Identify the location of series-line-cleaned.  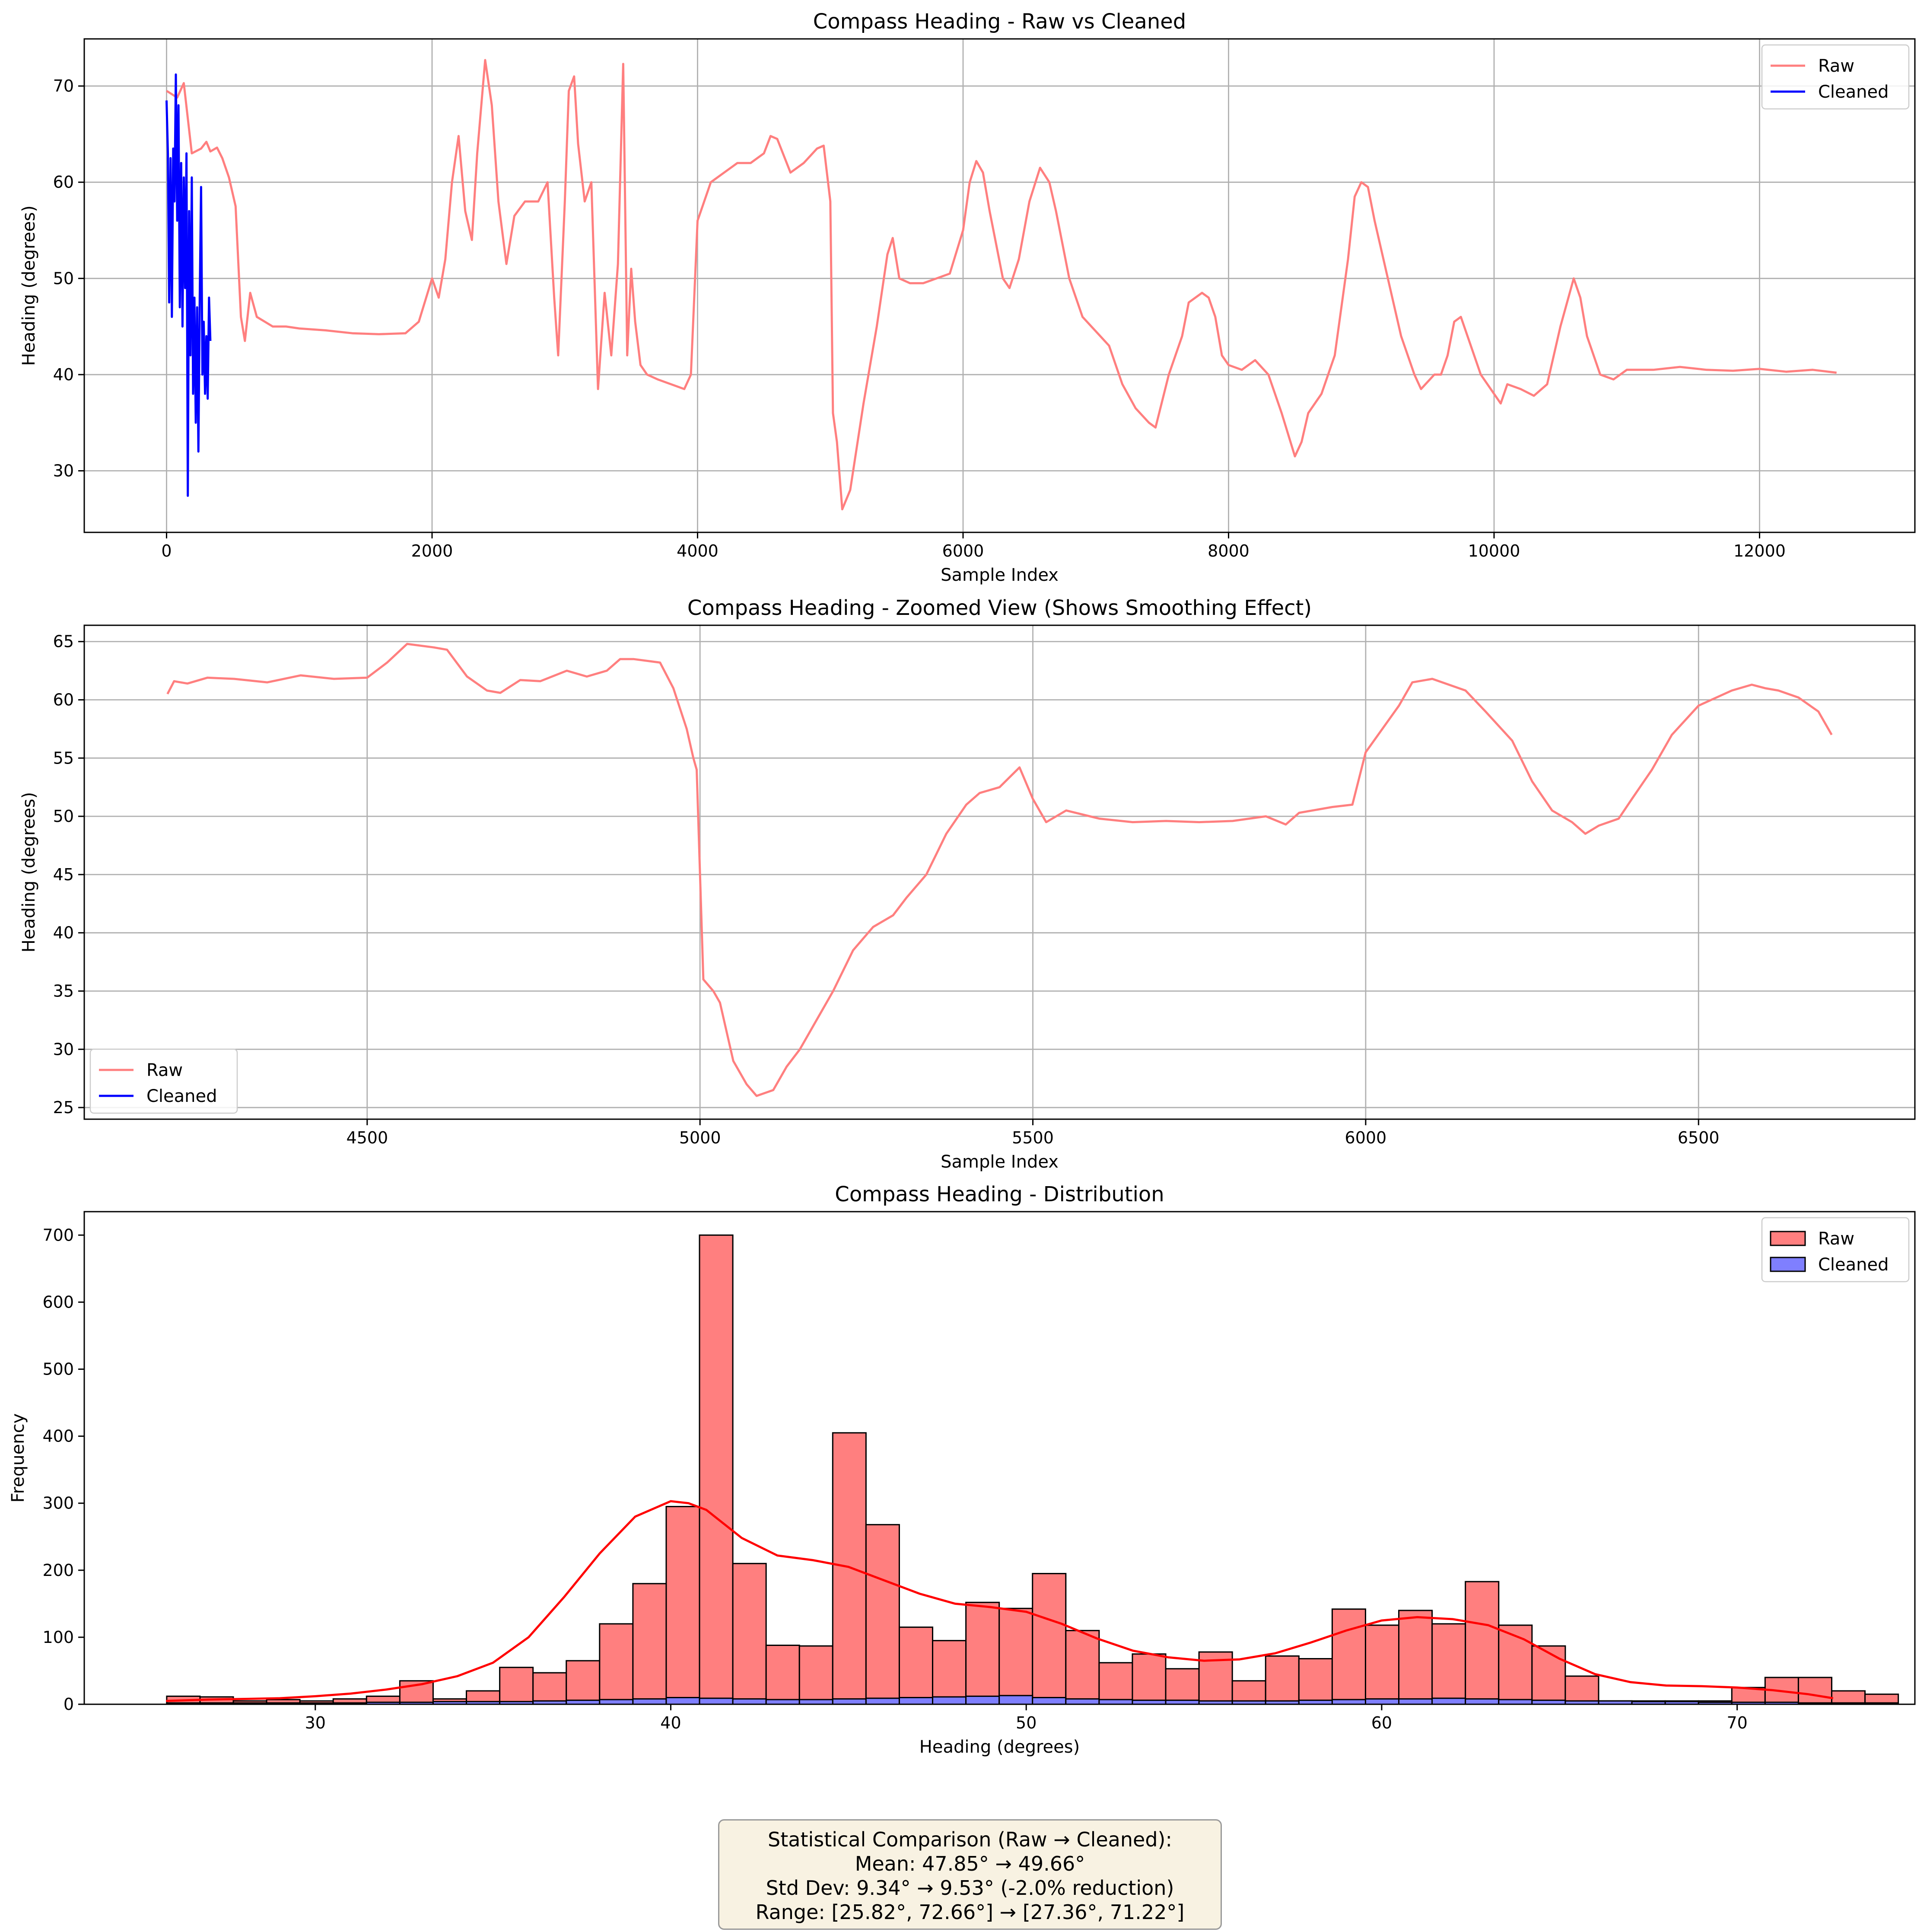
(188, 285).